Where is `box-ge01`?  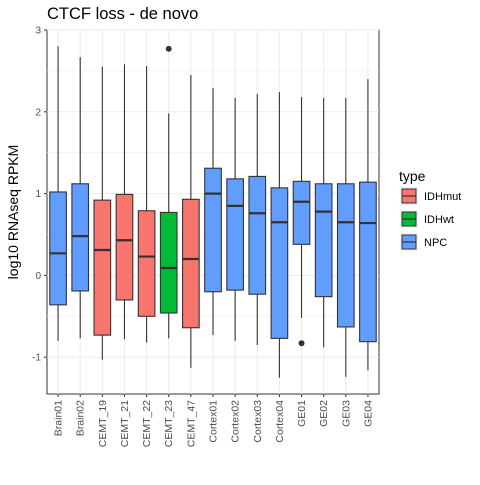 box-ge01 is located at coordinates (301, 222).